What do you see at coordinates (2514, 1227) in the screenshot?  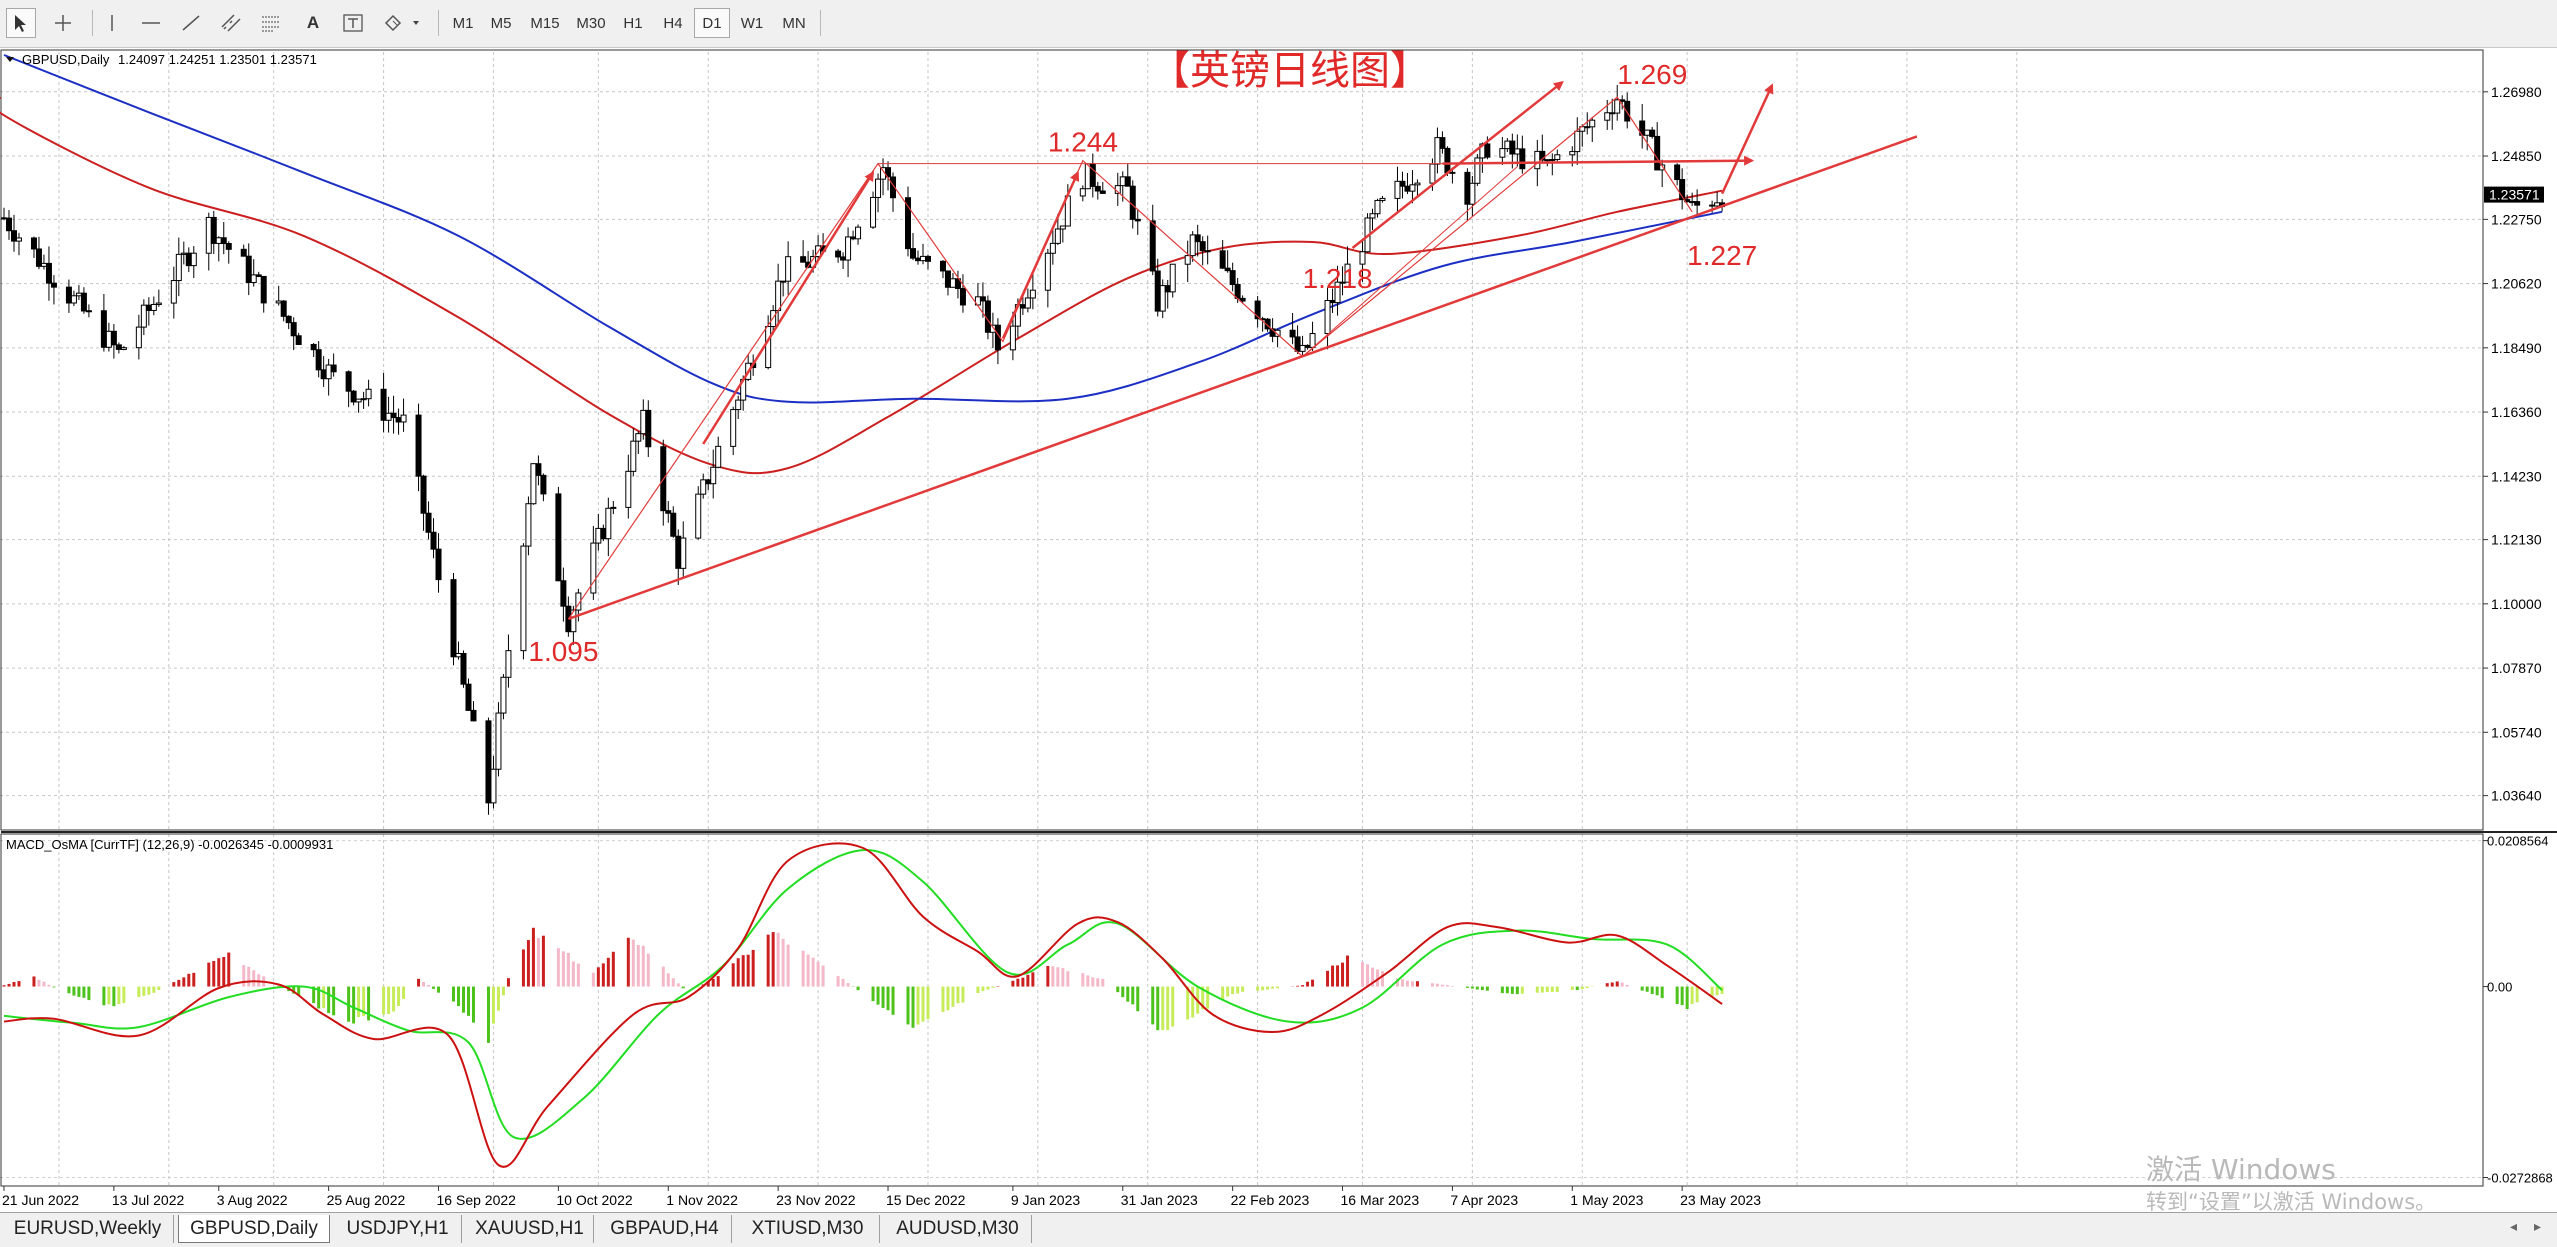 I see `tab-prev-icon: ◂` at bounding box center [2514, 1227].